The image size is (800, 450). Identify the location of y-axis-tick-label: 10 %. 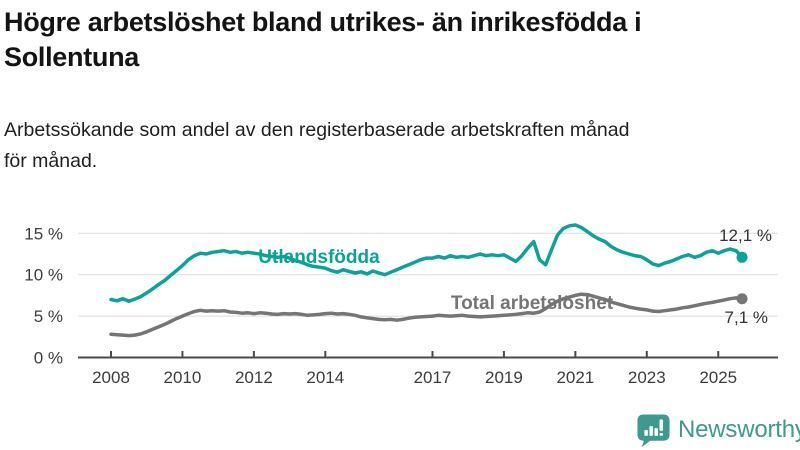
(43, 275).